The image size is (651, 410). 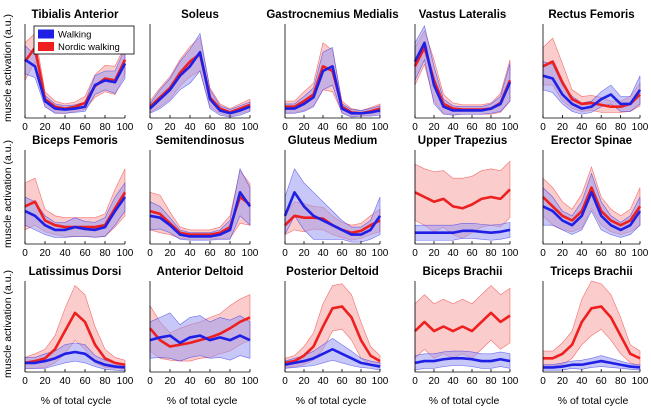 What do you see at coordinates (200, 272) in the screenshot?
I see `panel-title: Anterior Deltoid` at bounding box center [200, 272].